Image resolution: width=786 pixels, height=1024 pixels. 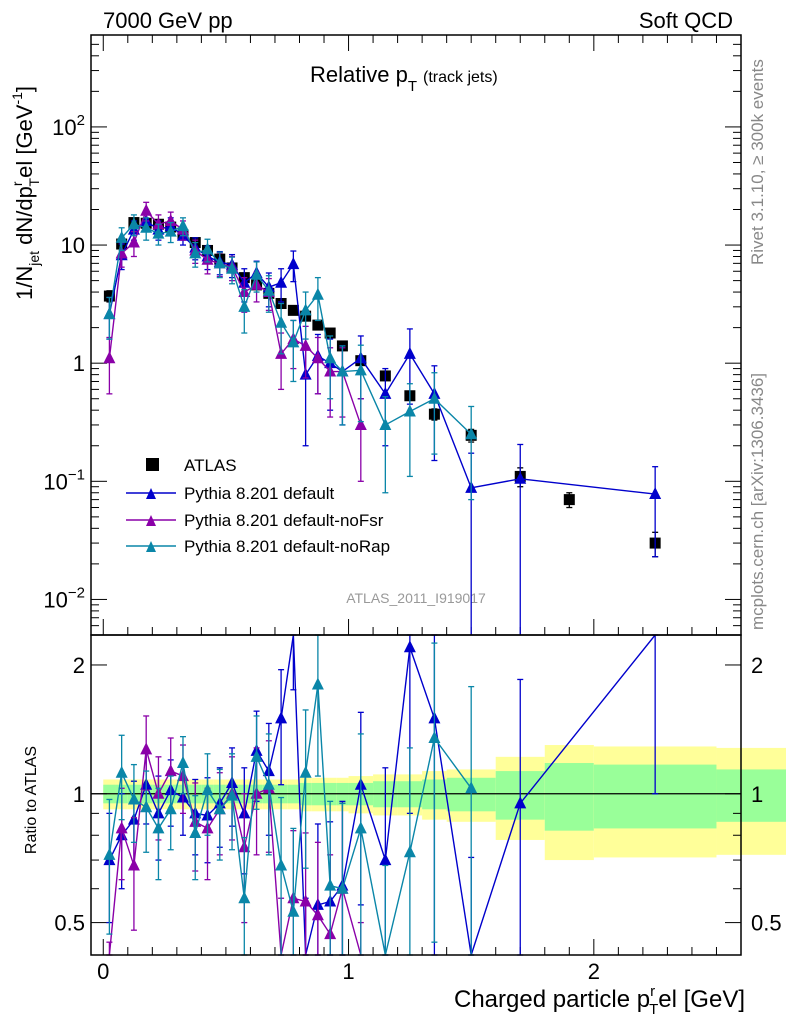 I want to click on analysis-tag: ATLAS_2011_I919017, so click(x=416, y=598).